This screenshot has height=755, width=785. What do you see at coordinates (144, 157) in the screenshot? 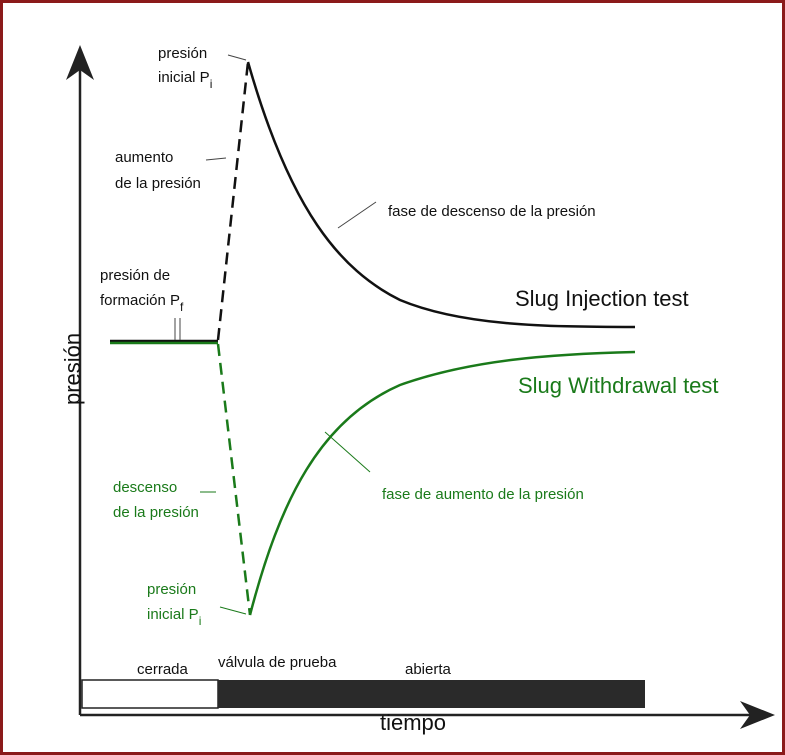
I see `label: aumento` at bounding box center [144, 157].